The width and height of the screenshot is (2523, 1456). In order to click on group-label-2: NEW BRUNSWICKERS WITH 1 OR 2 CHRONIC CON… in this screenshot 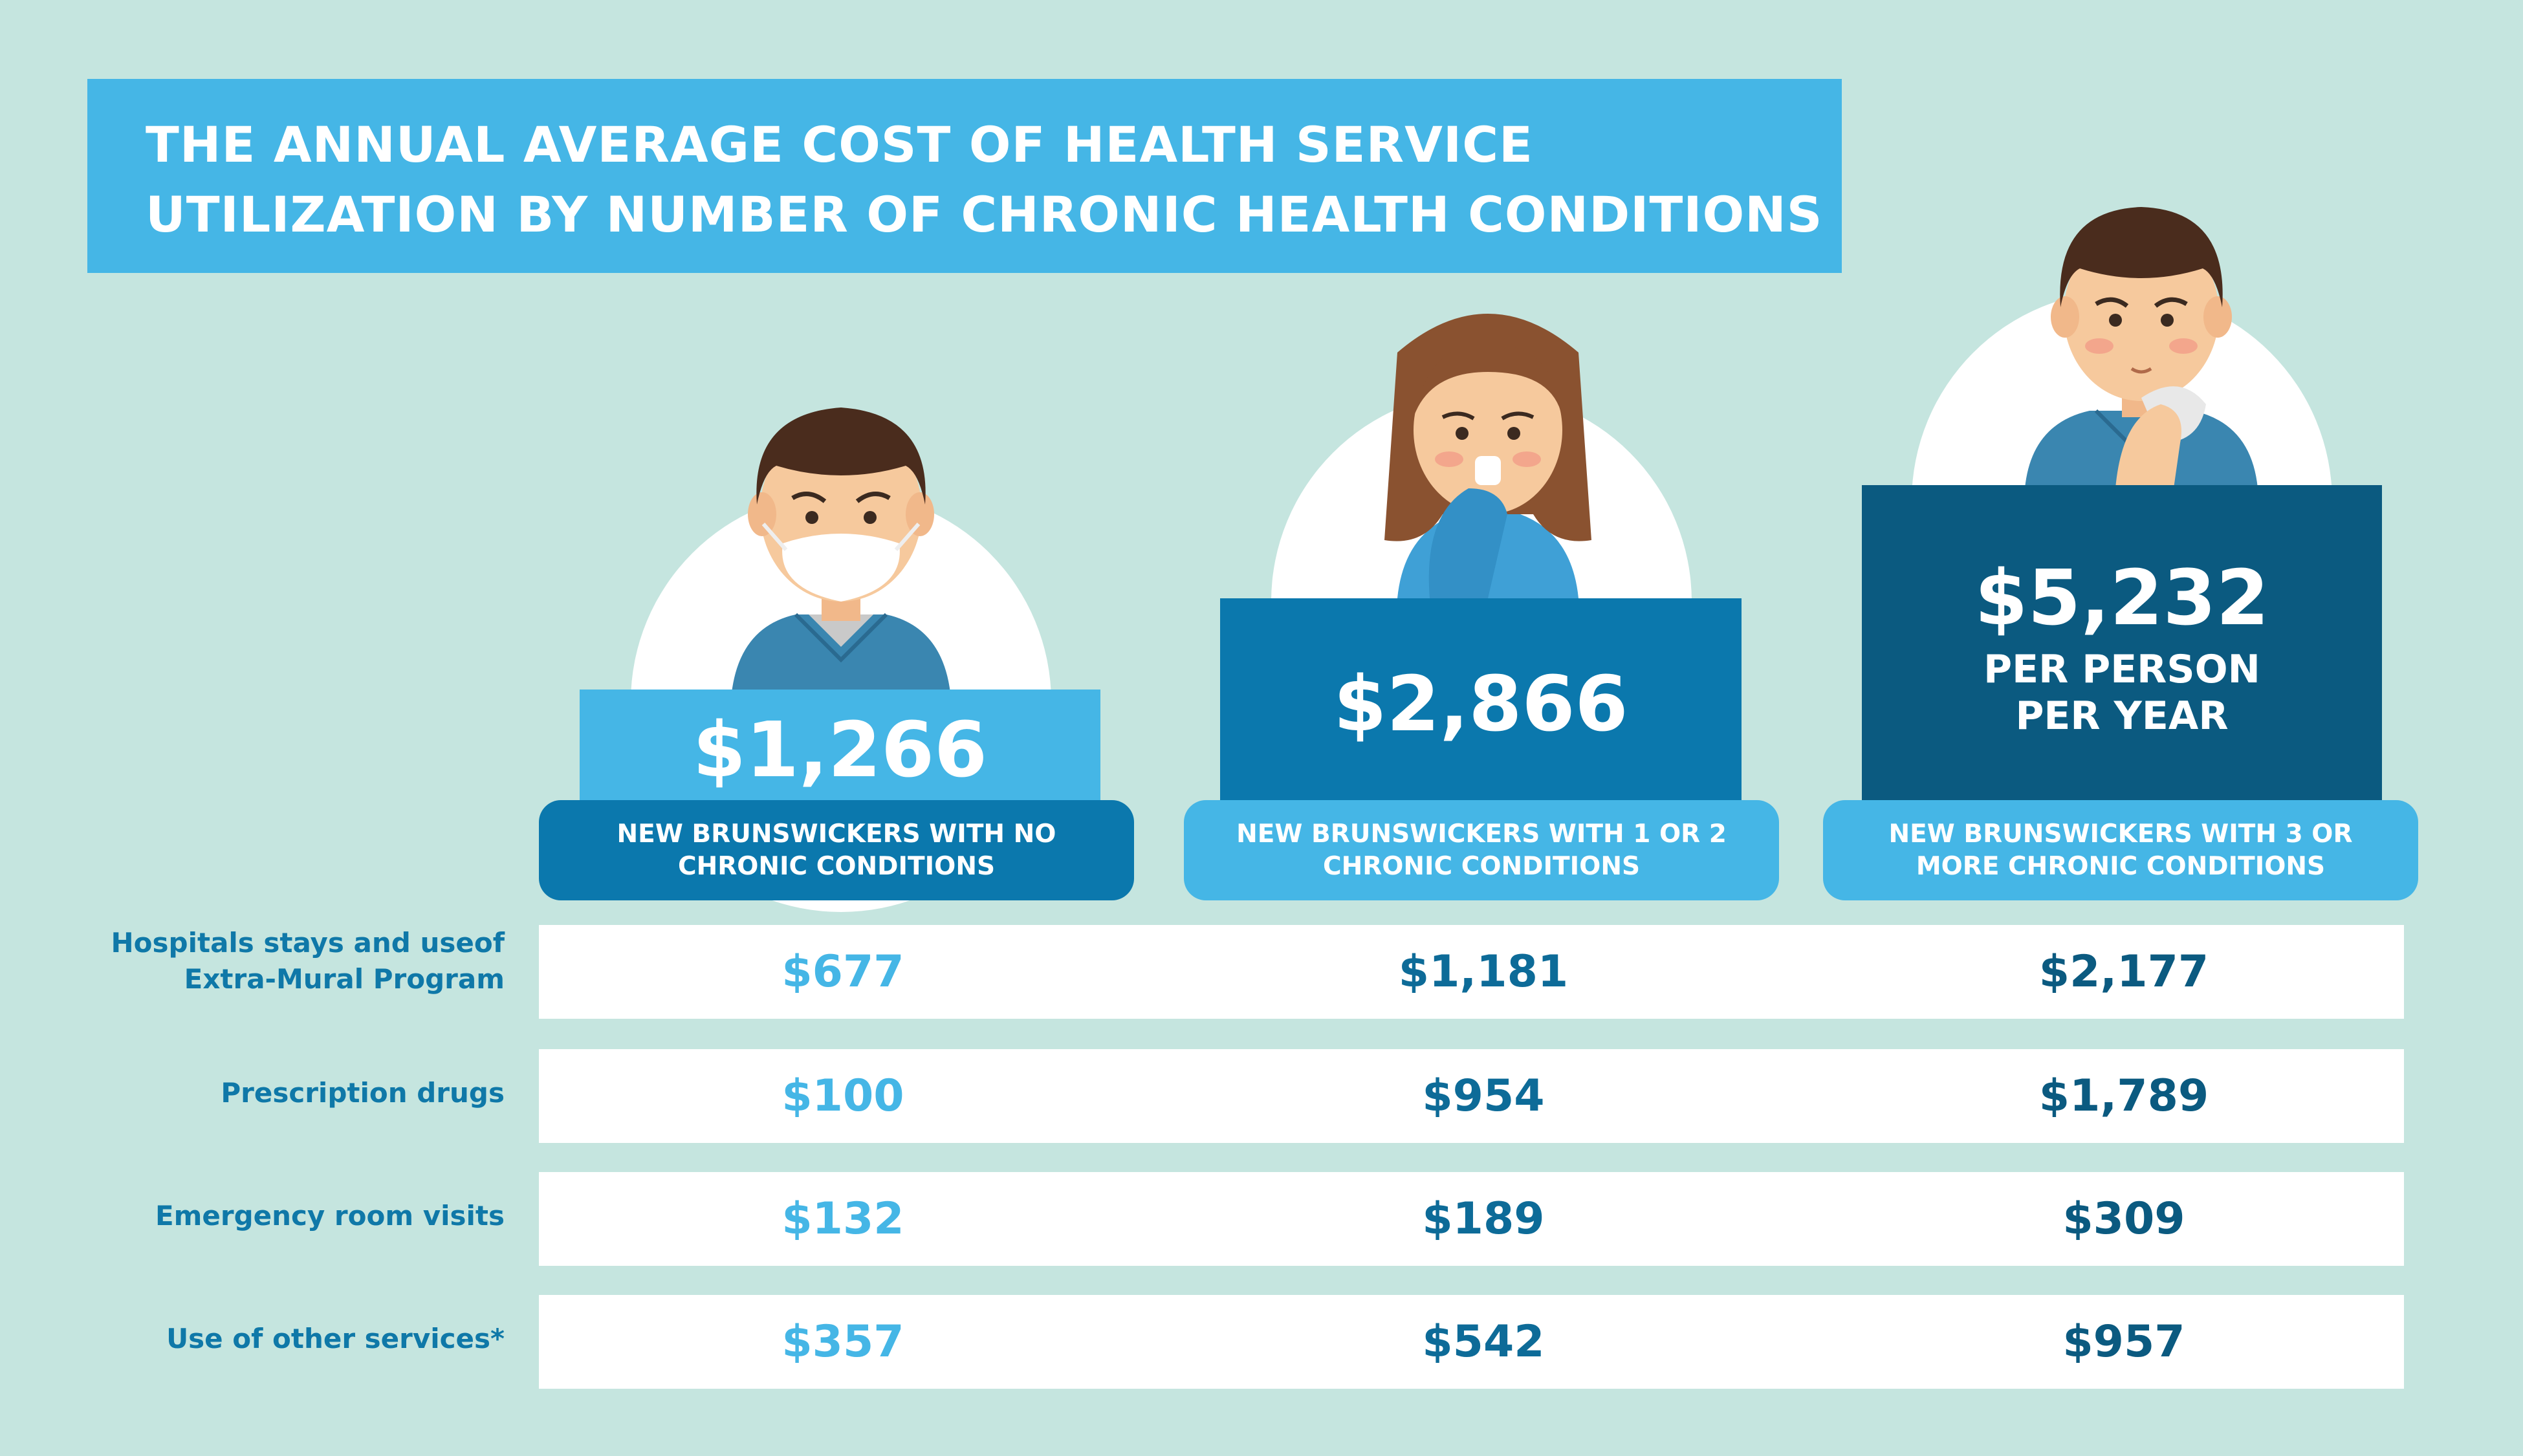, I will do `click(1481, 850)`.